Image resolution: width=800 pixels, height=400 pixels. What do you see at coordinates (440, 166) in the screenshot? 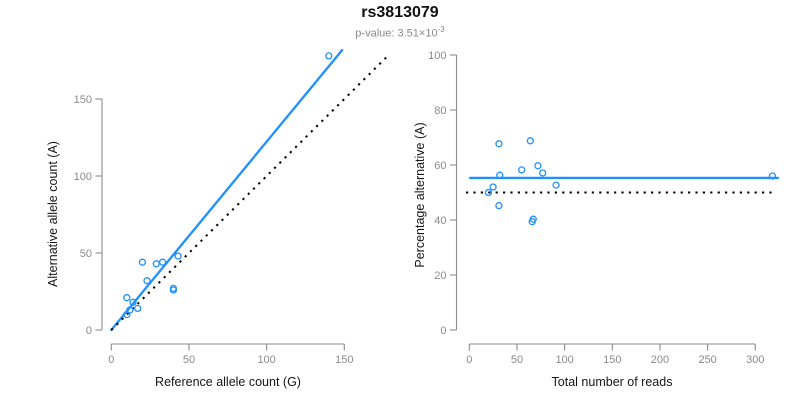
I see `y-tick-label: 60` at bounding box center [440, 166].